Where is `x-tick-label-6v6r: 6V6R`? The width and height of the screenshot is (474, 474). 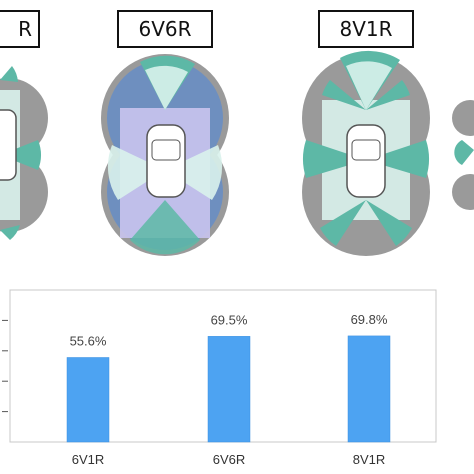 x-tick-label-6v6r: 6V6R is located at coordinates (229, 459).